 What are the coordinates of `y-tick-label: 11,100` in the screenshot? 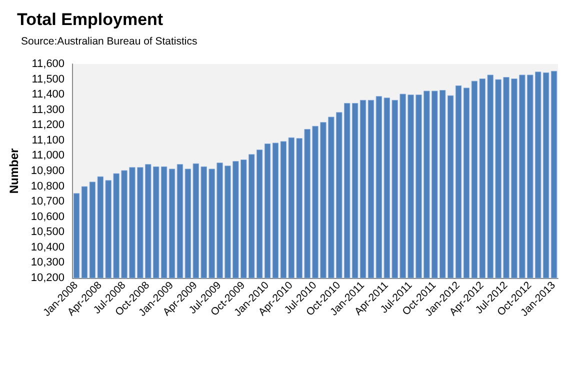 It's located at (48, 140).